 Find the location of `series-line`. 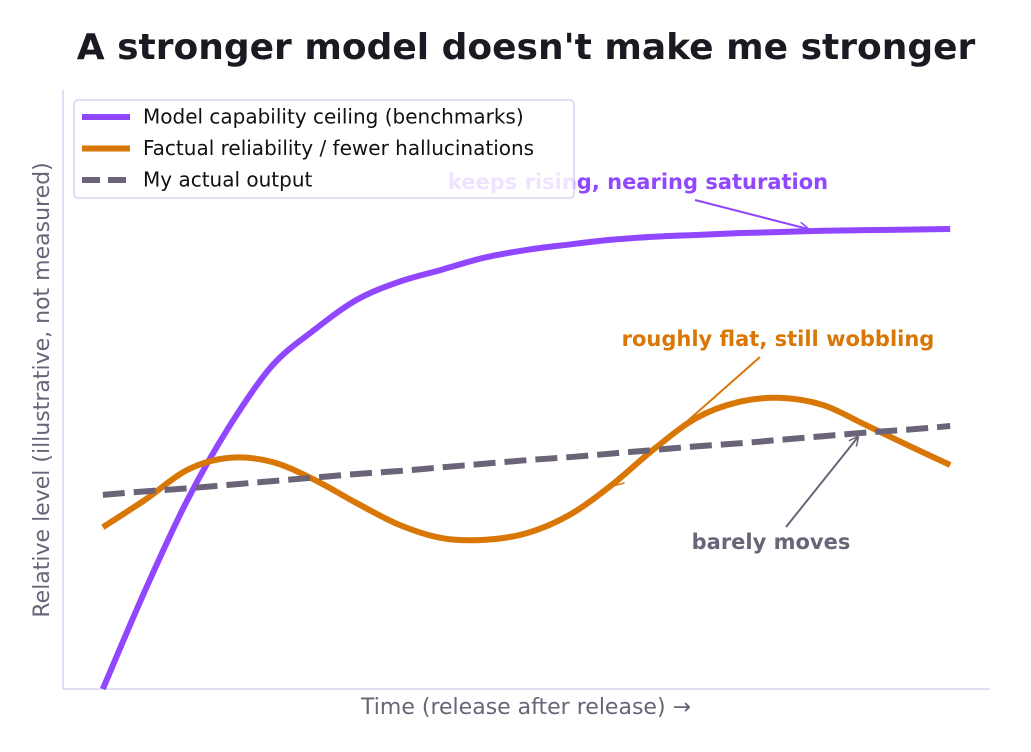

series-line is located at coordinates (526, 460).